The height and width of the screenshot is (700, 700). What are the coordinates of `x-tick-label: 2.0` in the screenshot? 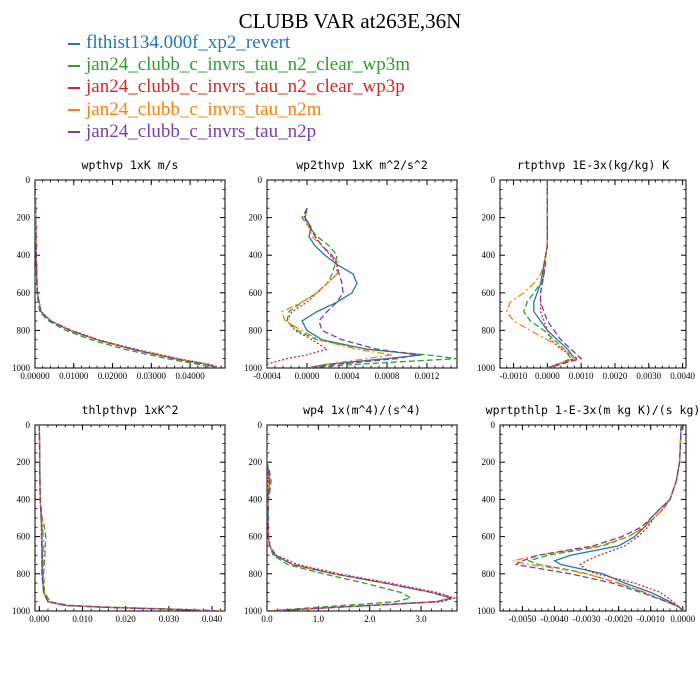 It's located at (370, 619).